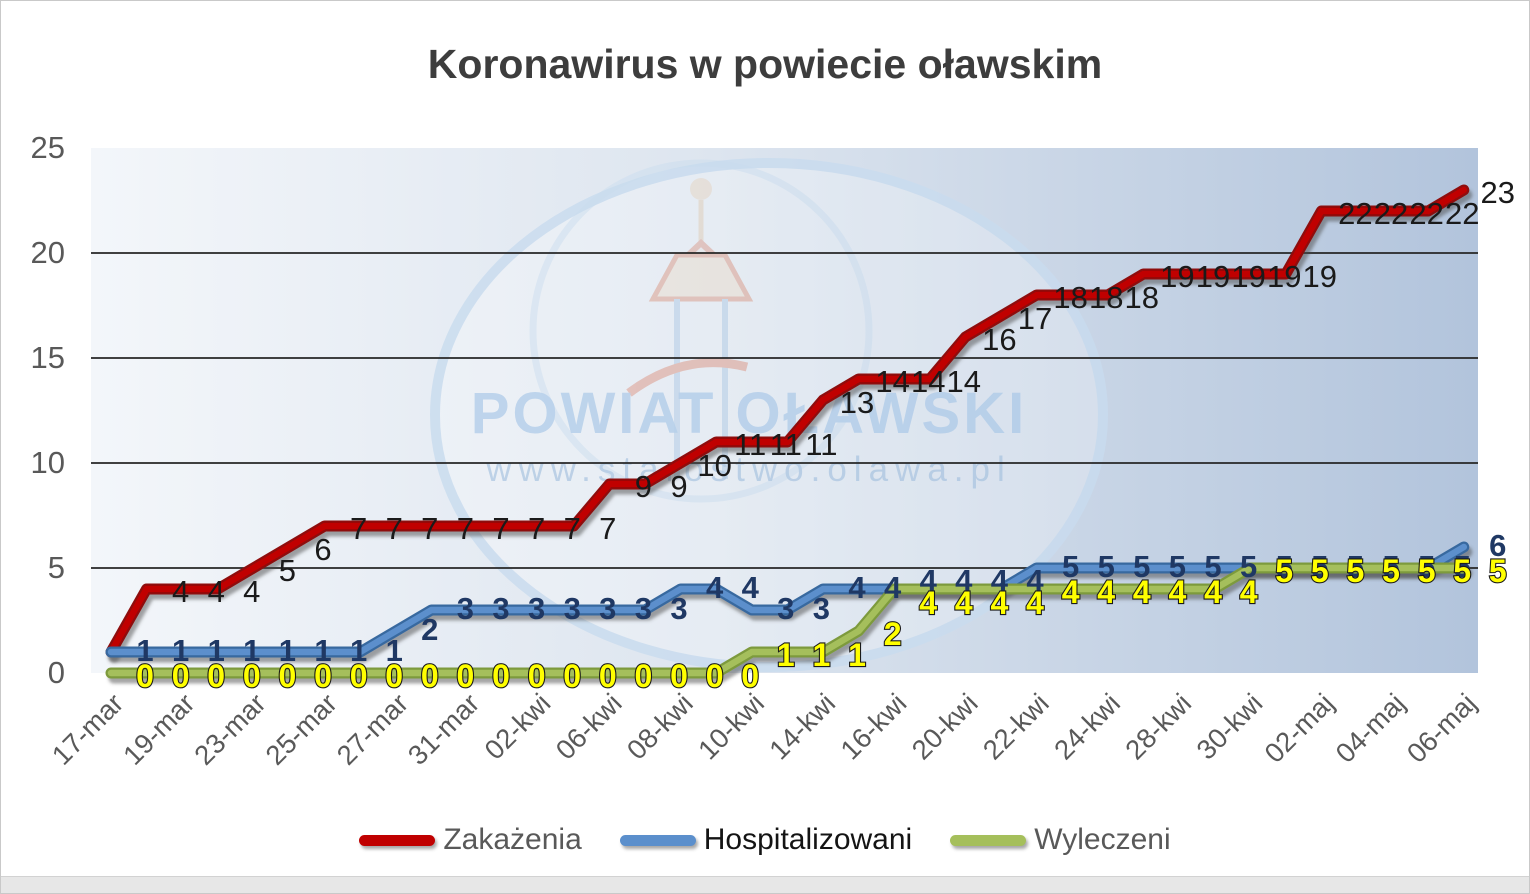  I want to click on legend: Zakażenia Hospitalizowani Wyleczeni, so click(765, 840).